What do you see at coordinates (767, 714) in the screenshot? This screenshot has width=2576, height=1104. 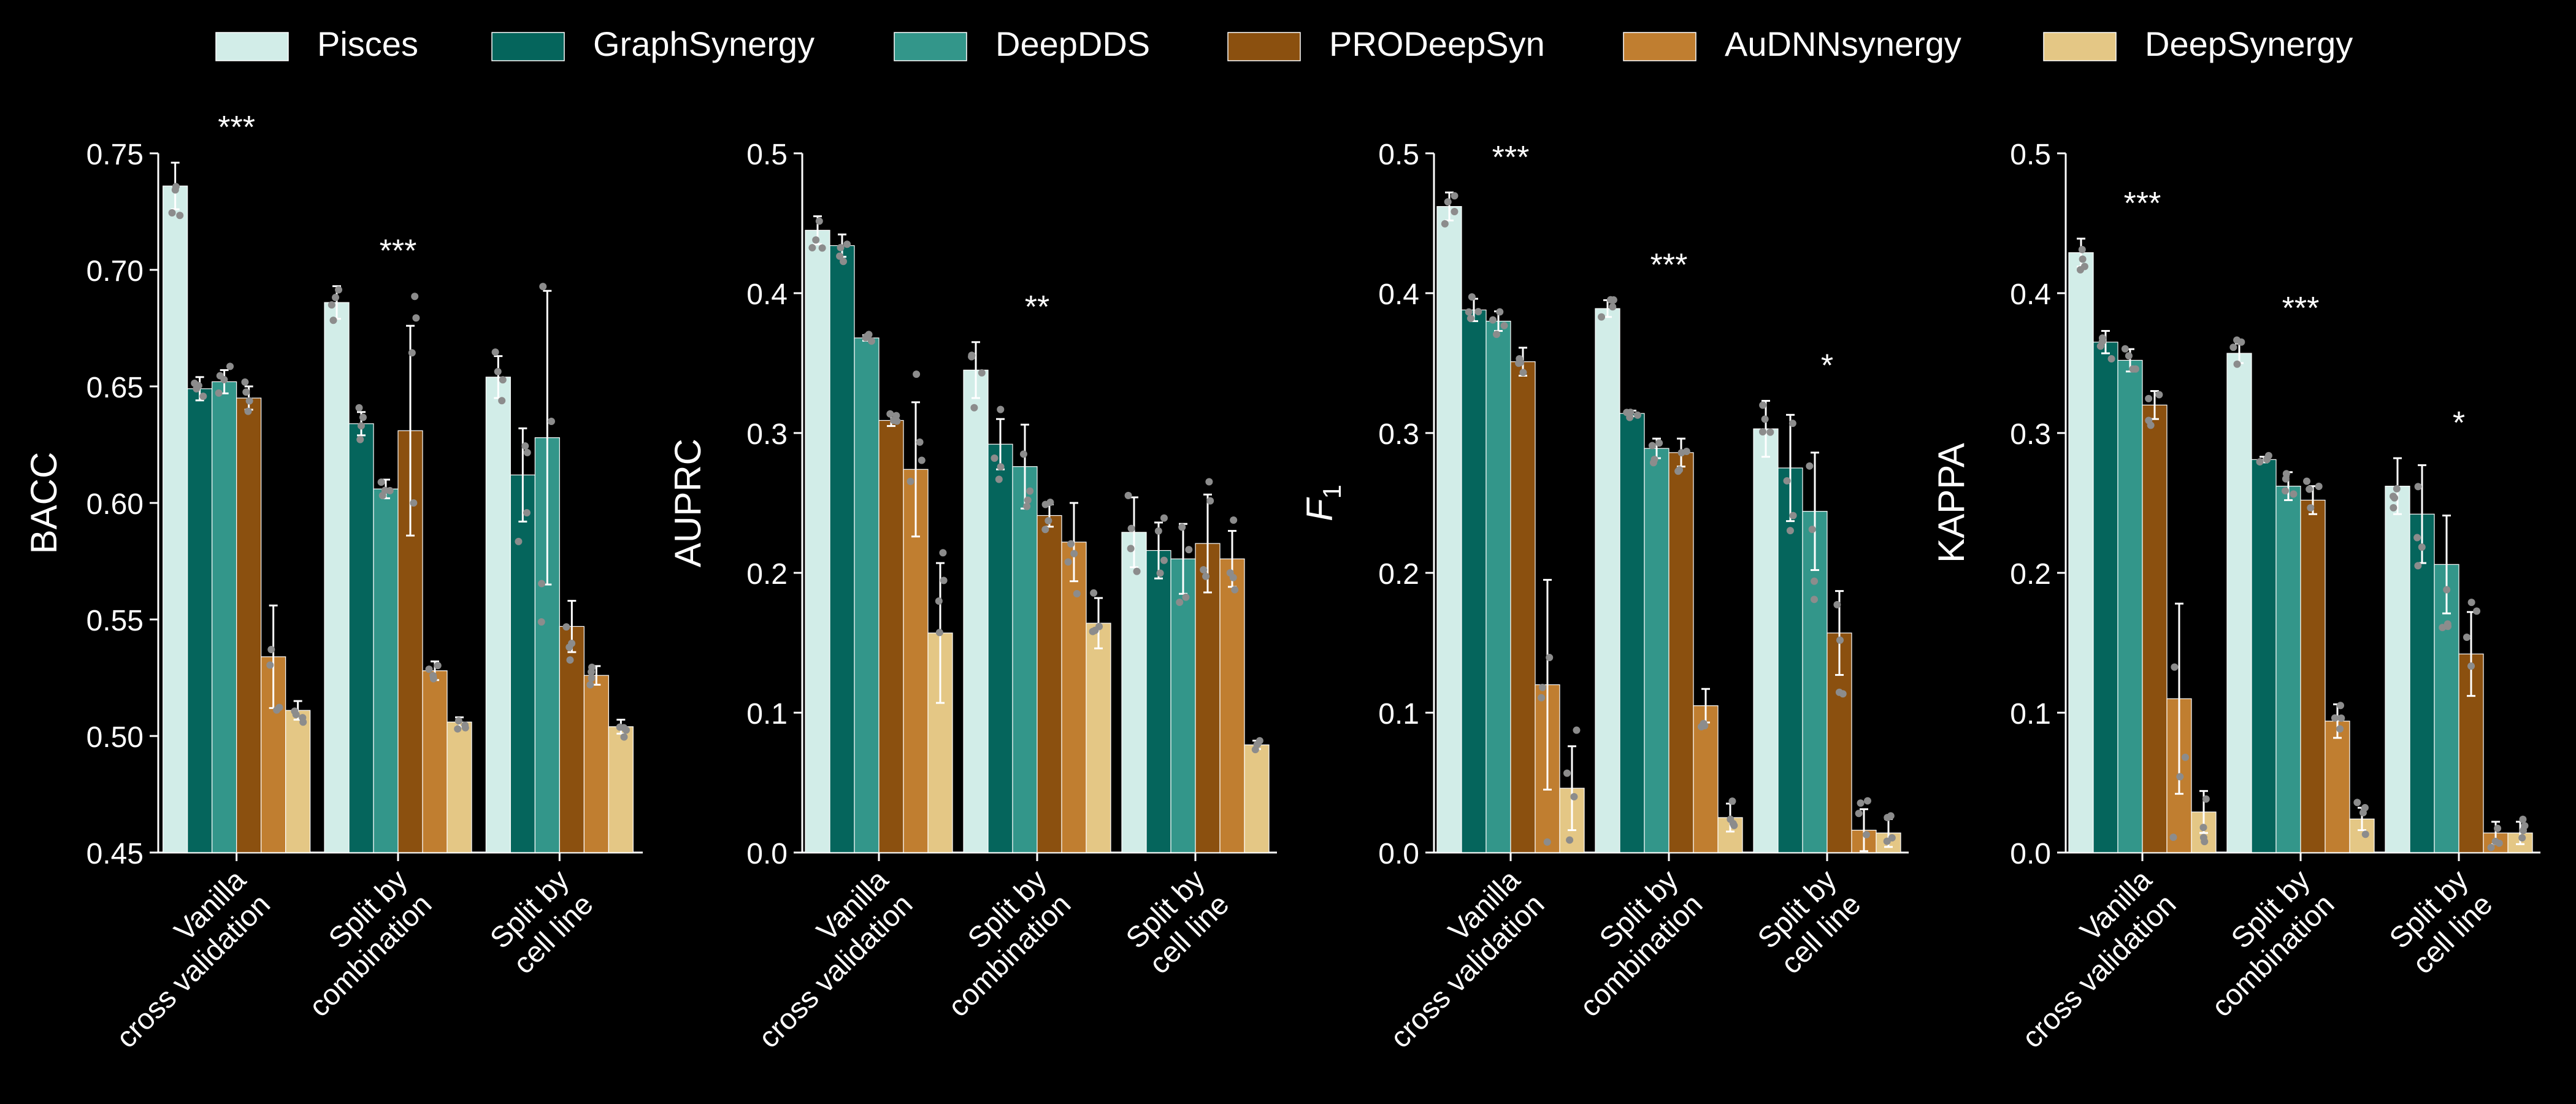 I see `y-tick-label: 0.1` at bounding box center [767, 714].